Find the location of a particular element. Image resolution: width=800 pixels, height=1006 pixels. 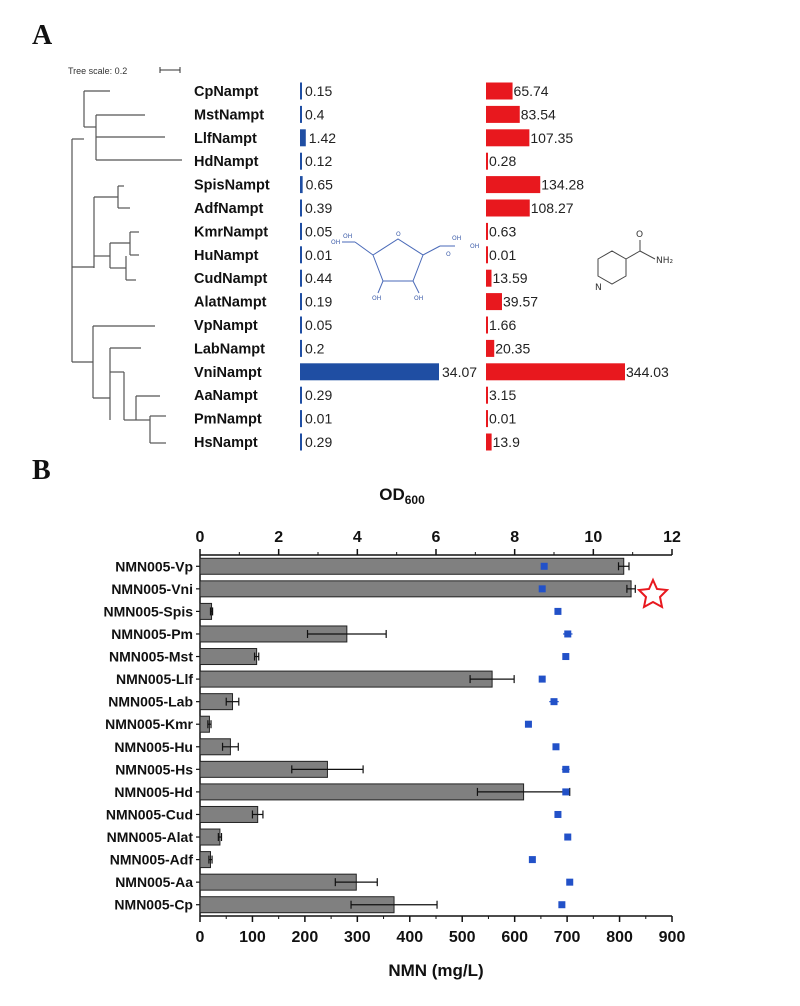

category-label: NMN005-Hd is located at coordinates (153, 792).